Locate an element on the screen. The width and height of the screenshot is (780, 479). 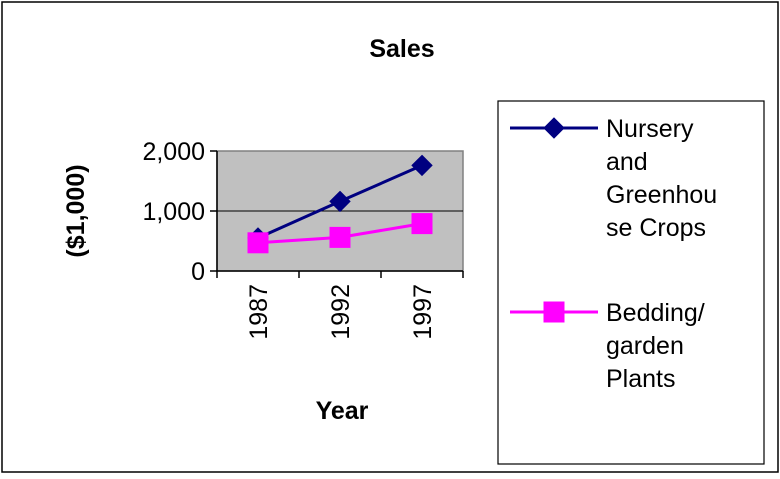
legend-label-1: garden is located at coordinates (645, 346).